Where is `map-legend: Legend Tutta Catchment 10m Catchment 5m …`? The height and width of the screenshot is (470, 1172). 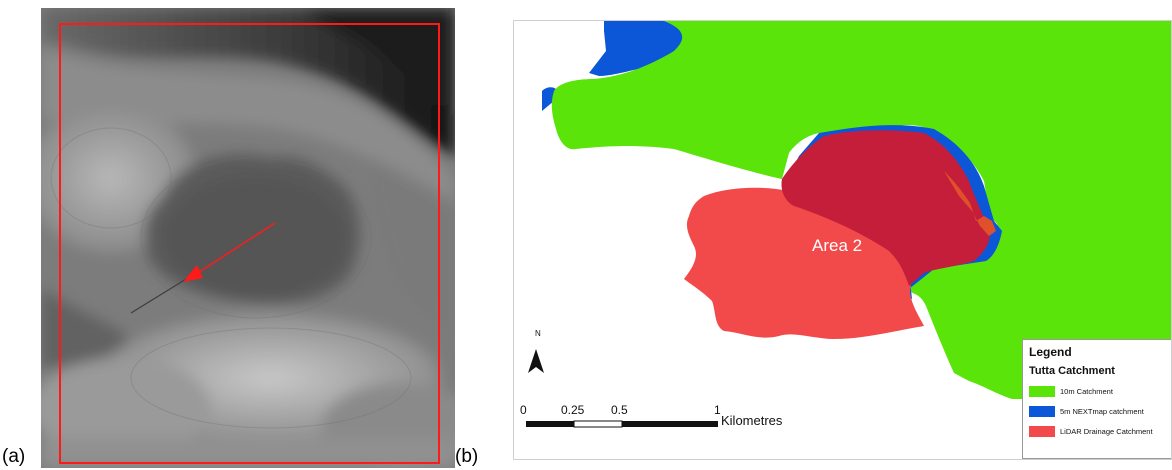
map-legend: Legend Tutta Catchment 10m Catchment 5m … is located at coordinates (1096, 399).